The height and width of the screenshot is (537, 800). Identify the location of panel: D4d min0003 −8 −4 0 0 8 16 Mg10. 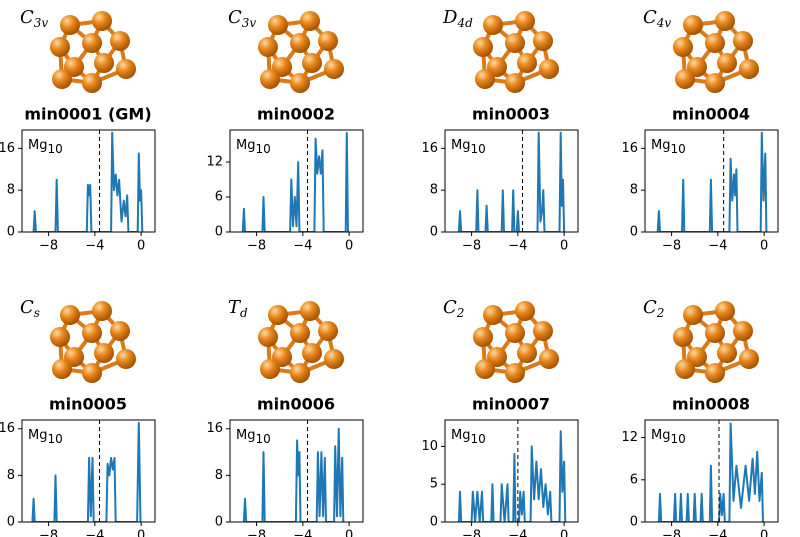
(500, 130).